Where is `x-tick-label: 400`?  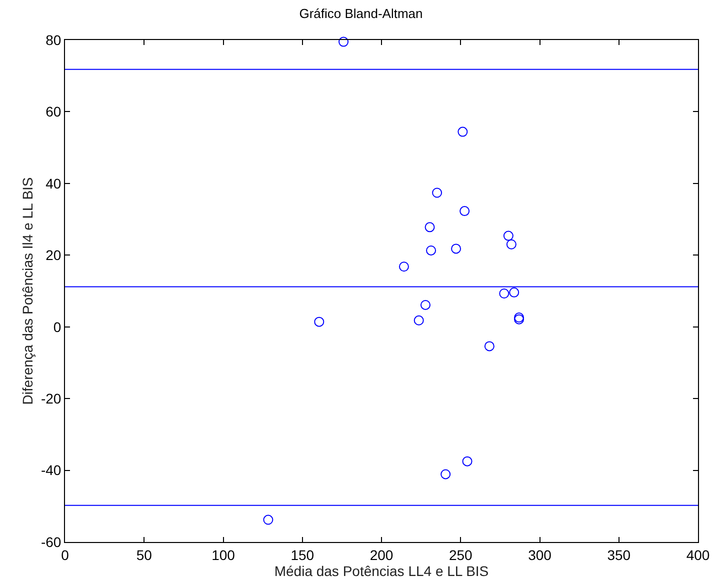 x-tick-label: 400 is located at coordinates (698, 554).